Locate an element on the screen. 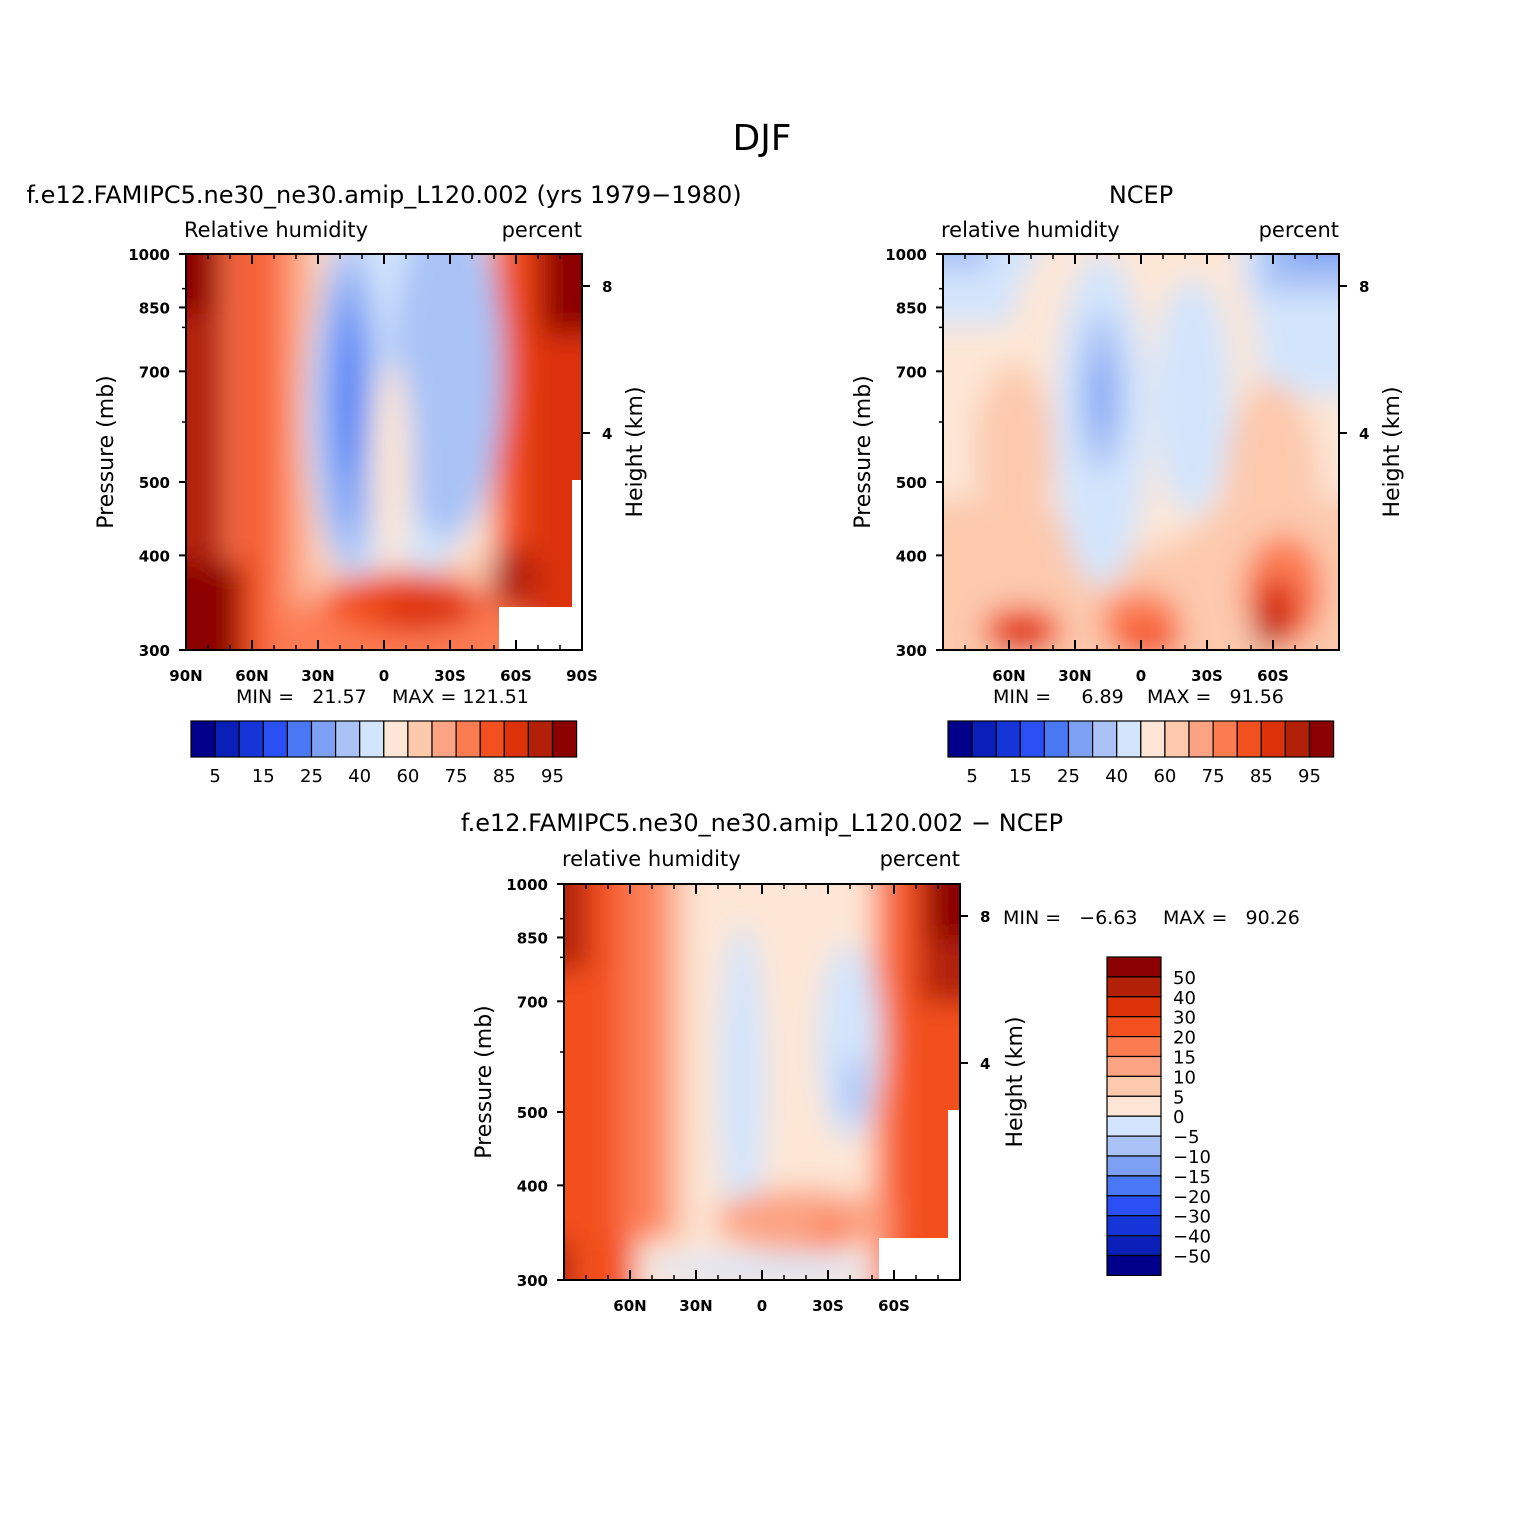 This screenshot has height=1525, width=1525. panel-difference-right-subtitle: percent is located at coordinates (920, 859).